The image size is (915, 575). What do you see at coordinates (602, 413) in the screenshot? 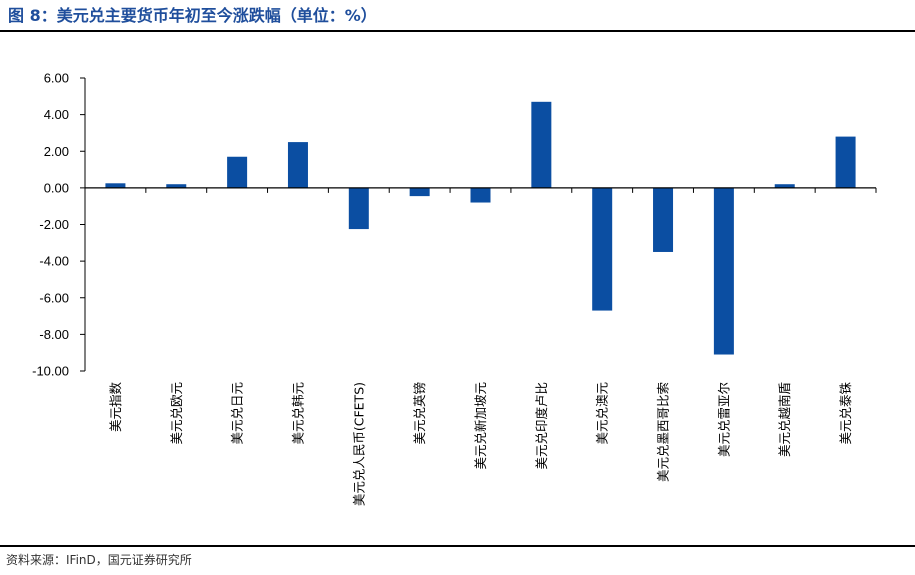
I see `category-label: 美元兑澳元` at bounding box center [602, 413].